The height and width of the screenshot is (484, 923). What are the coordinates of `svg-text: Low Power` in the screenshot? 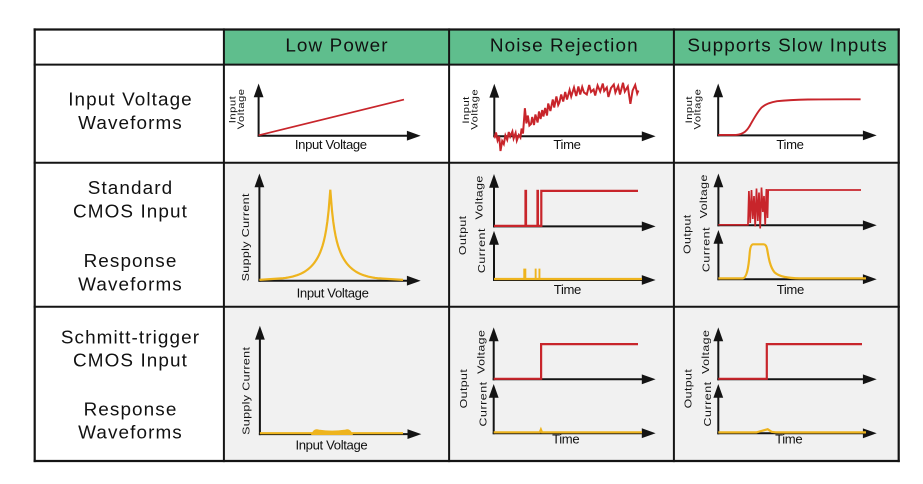 It's located at (336, 46).